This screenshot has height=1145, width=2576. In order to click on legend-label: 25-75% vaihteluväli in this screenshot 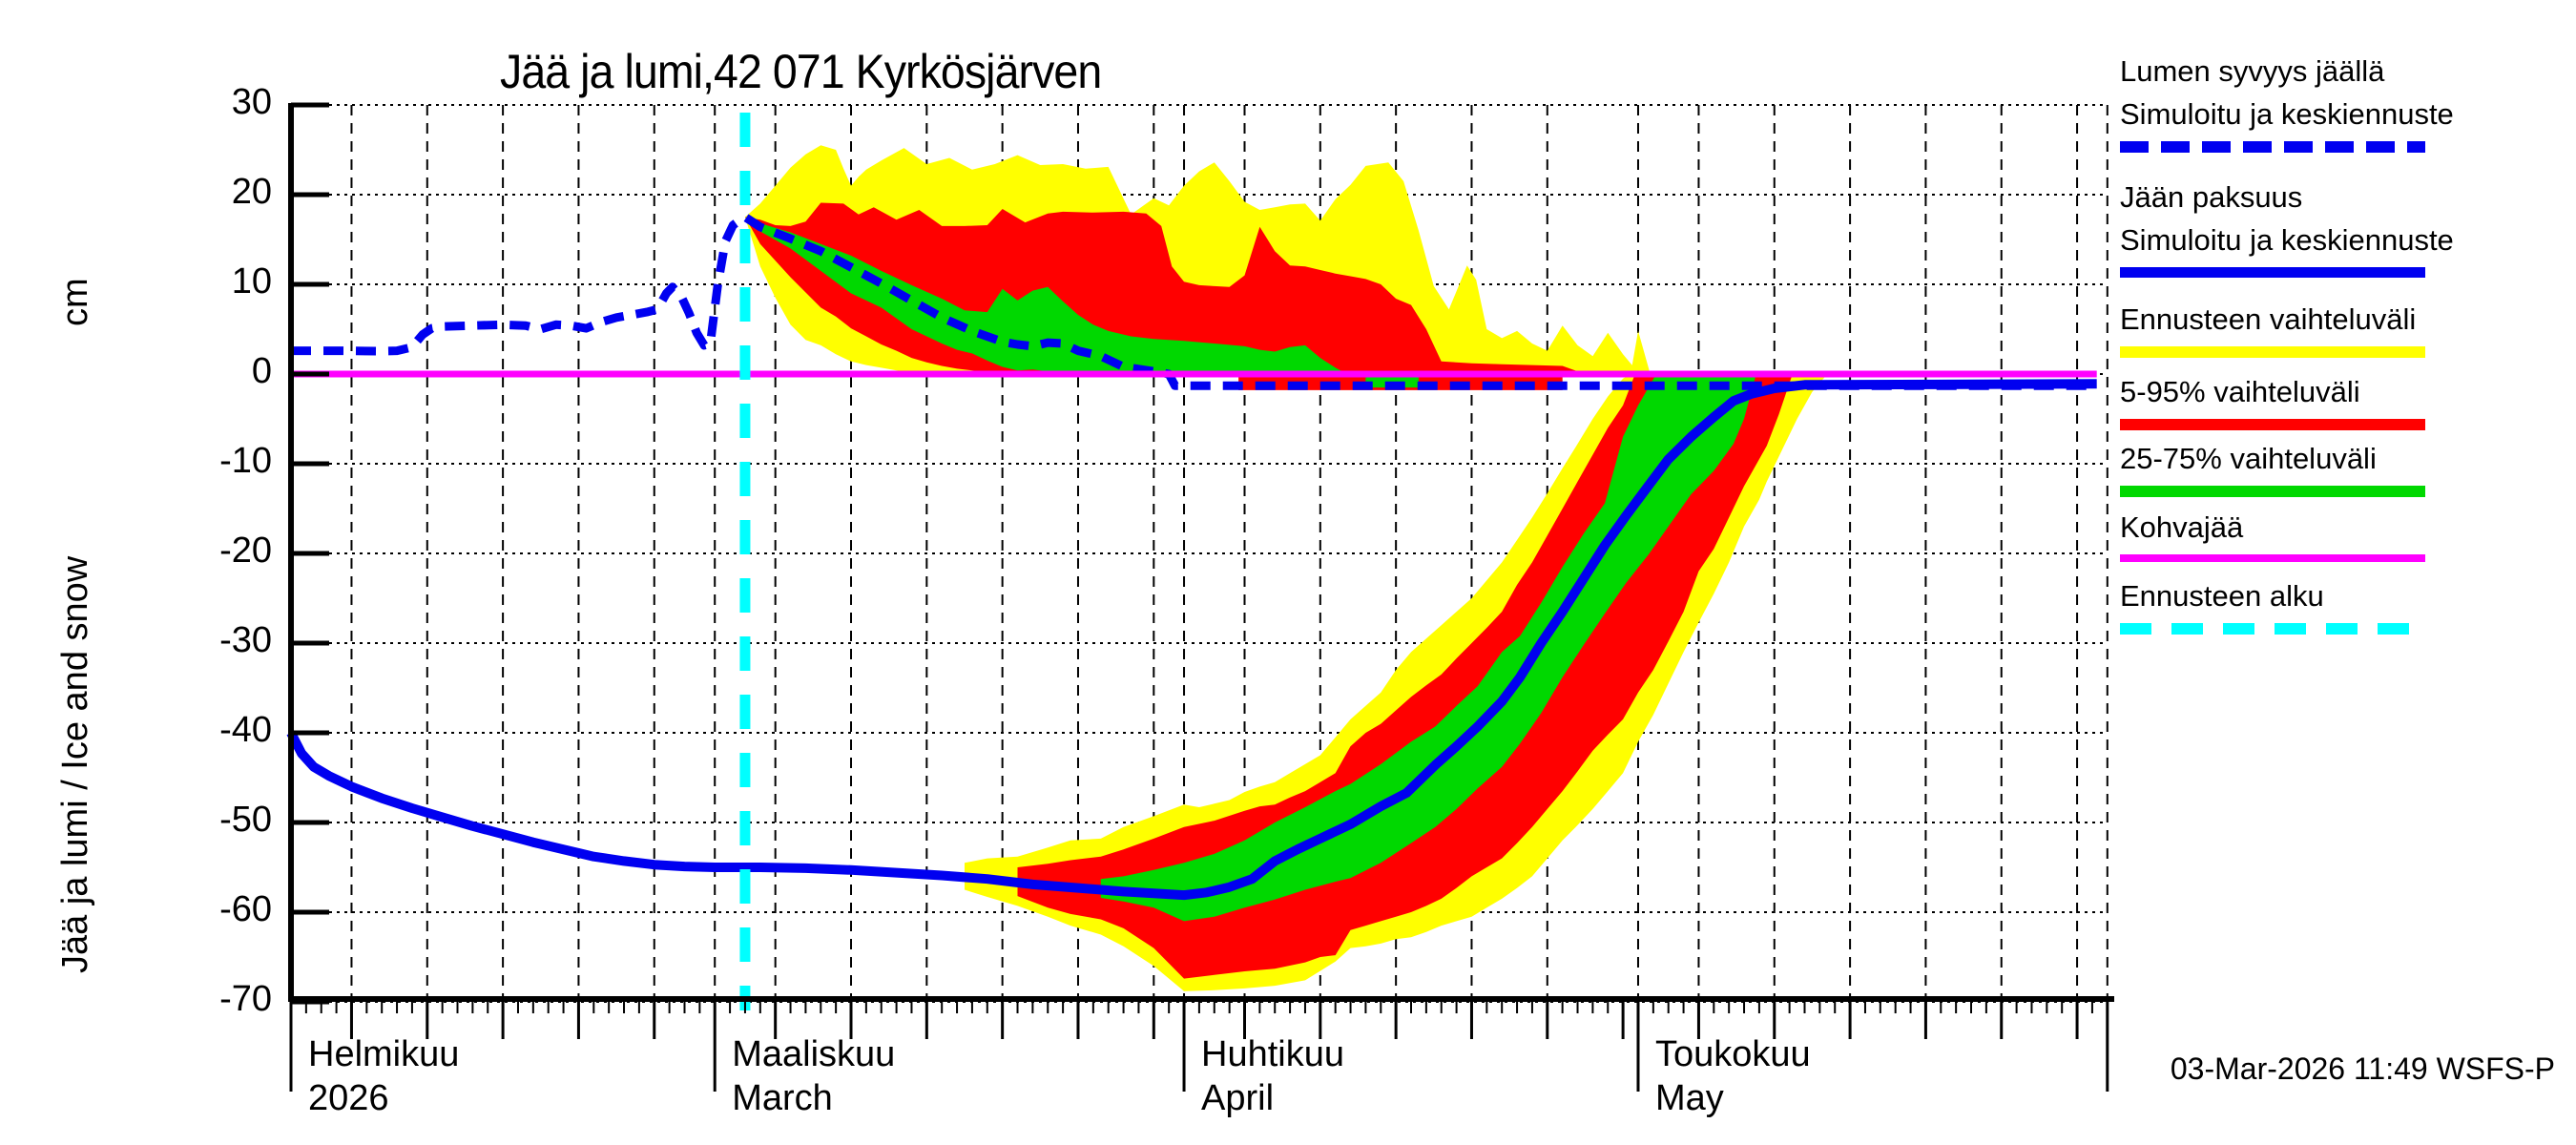, I will do `click(2248, 458)`.